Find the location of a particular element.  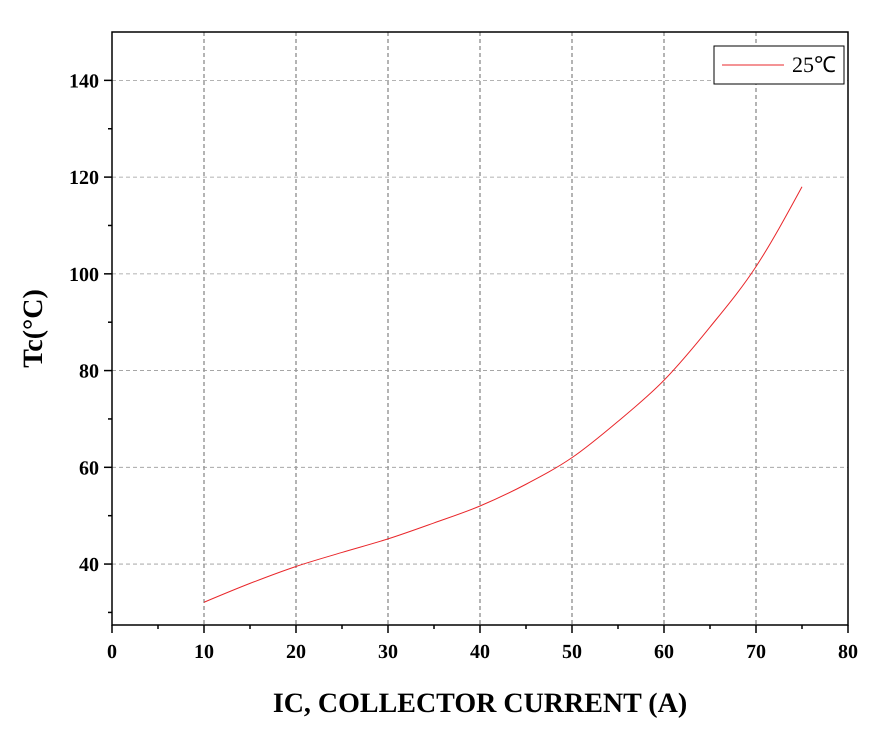

x-tick-label: 50 is located at coordinates (572, 652).